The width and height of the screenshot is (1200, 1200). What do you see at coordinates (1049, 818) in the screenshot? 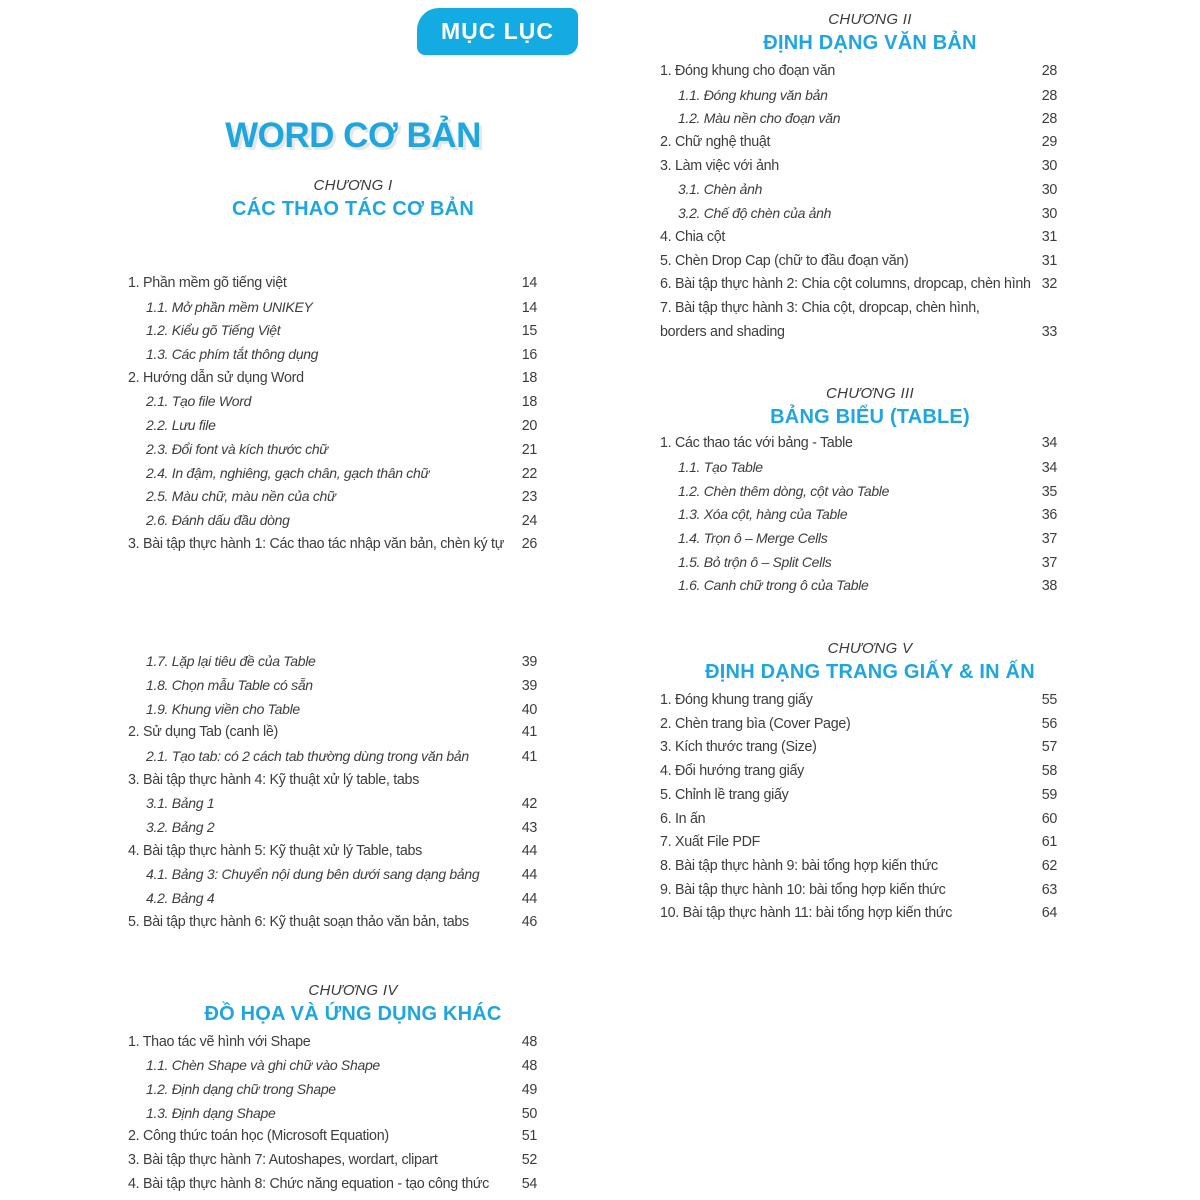
I see `toc-page-number: 60` at bounding box center [1049, 818].